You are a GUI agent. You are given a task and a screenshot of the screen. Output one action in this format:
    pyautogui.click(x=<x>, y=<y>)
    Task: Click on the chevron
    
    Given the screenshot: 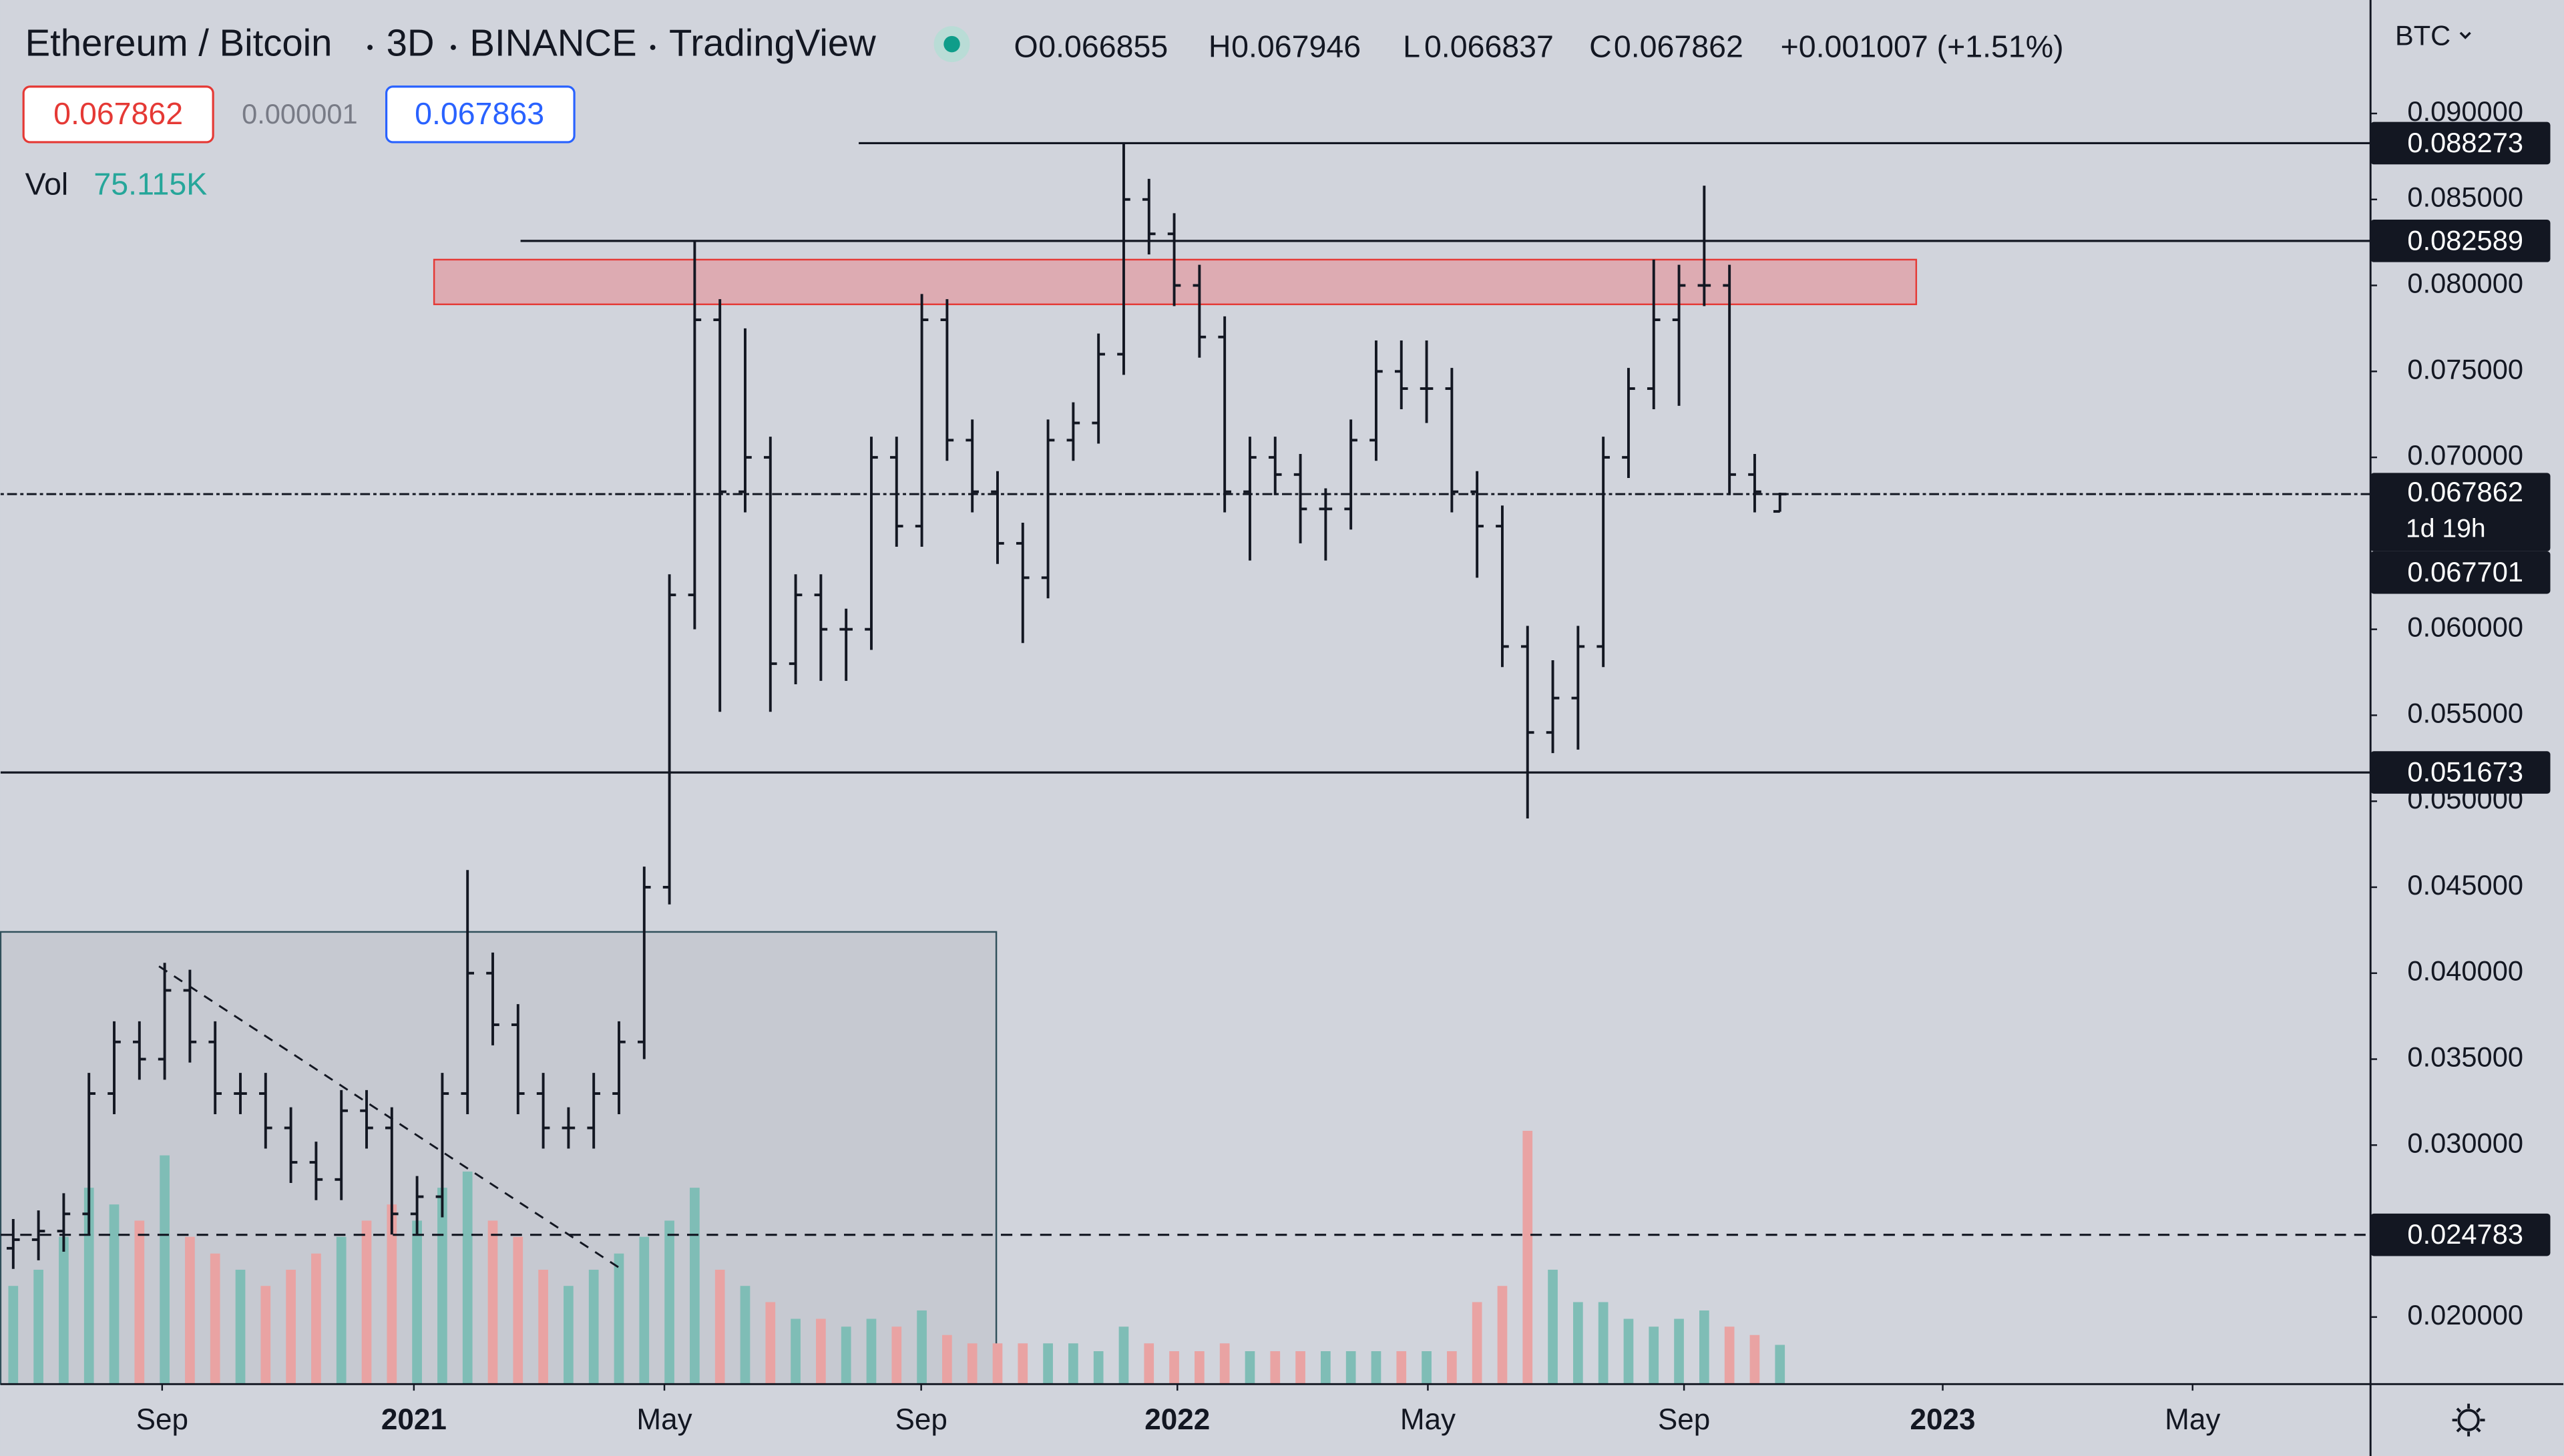 What is the action you would take?
    pyautogui.click(x=2465, y=35)
    